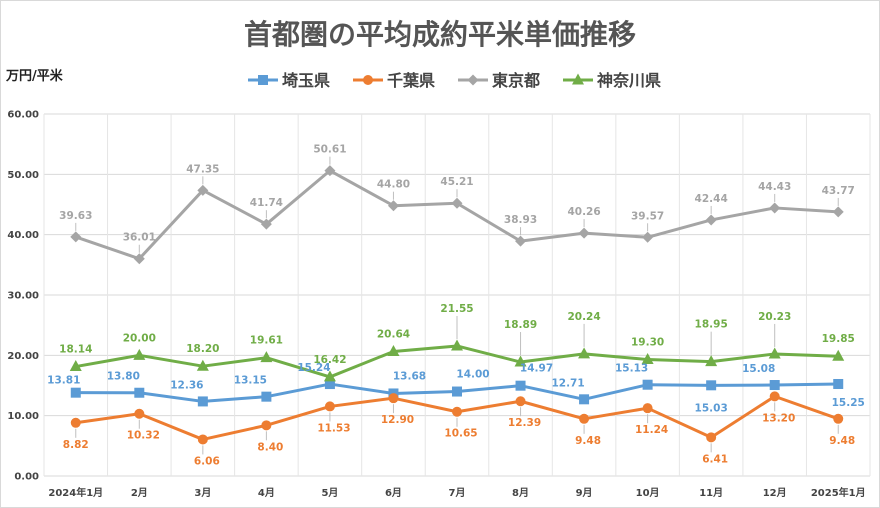  I want to click on x-tick-label: 7月, so click(457, 493).